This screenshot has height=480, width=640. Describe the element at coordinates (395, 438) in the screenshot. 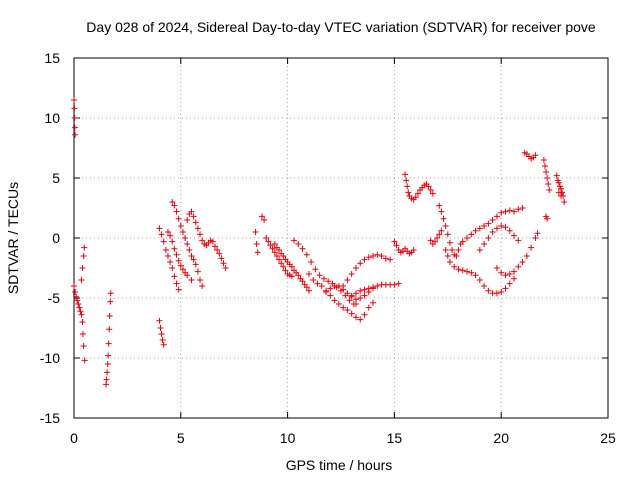

I see `x-tick-label: 15` at that location.